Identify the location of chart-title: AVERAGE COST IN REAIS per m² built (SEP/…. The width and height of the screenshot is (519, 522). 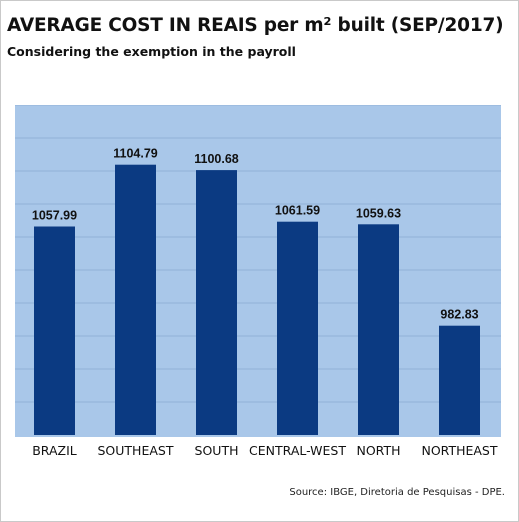
(255, 25).